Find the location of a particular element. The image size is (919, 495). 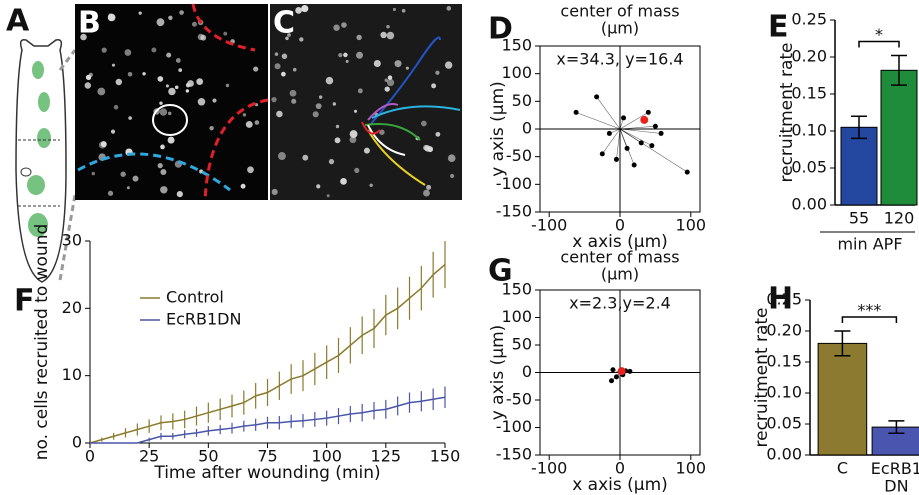

x-tick-label: 150 is located at coordinates (445, 456).